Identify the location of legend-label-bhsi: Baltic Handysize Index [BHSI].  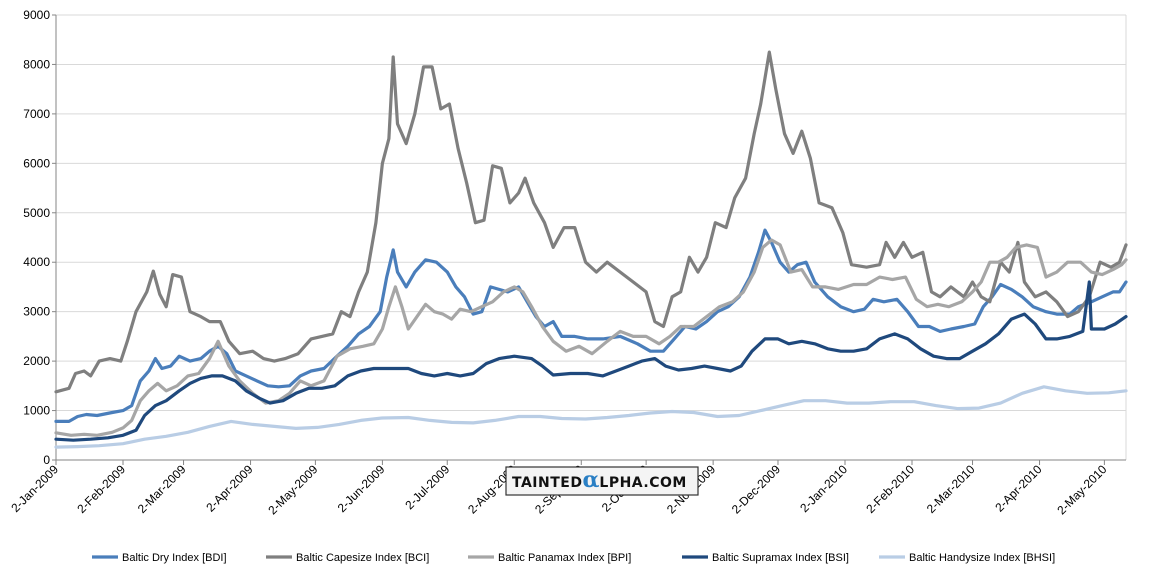
(982, 558).